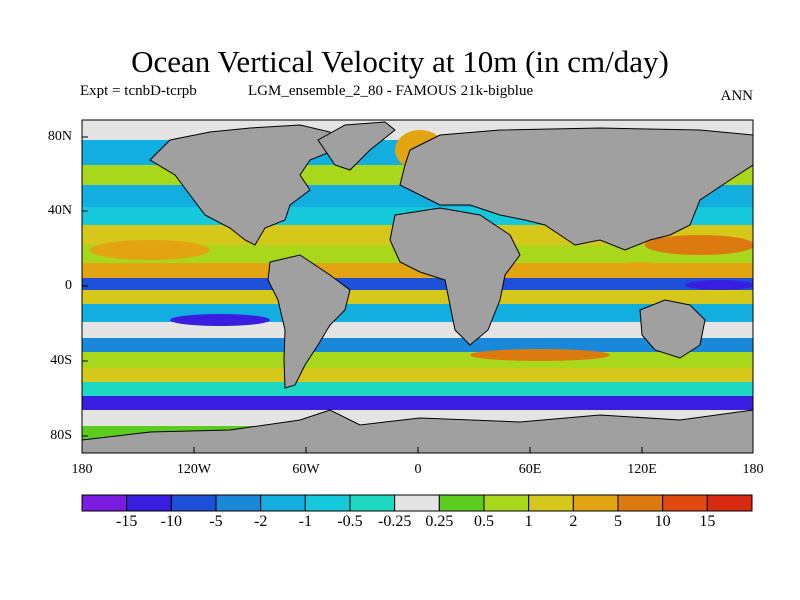 The height and width of the screenshot is (600, 800). What do you see at coordinates (242, 185) in the screenshot?
I see `north-america` at bounding box center [242, 185].